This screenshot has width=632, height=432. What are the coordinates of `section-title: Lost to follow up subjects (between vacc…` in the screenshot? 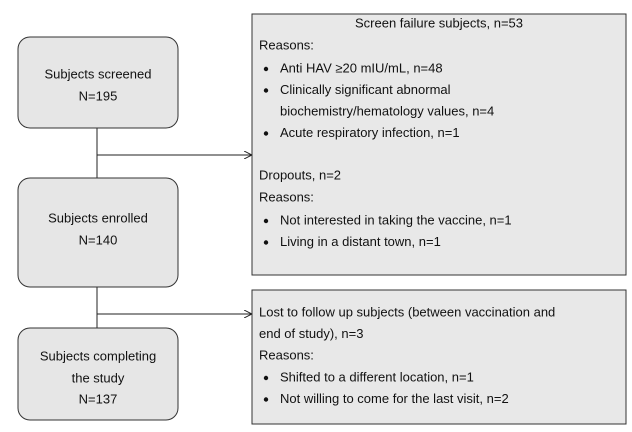 It's located at (407, 311).